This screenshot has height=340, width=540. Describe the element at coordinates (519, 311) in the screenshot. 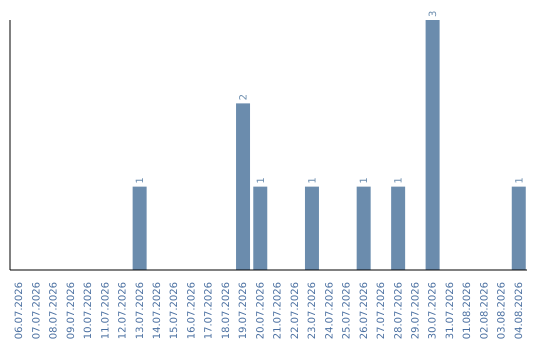

I see `x-tick-label: 04.08.2026` at that location.